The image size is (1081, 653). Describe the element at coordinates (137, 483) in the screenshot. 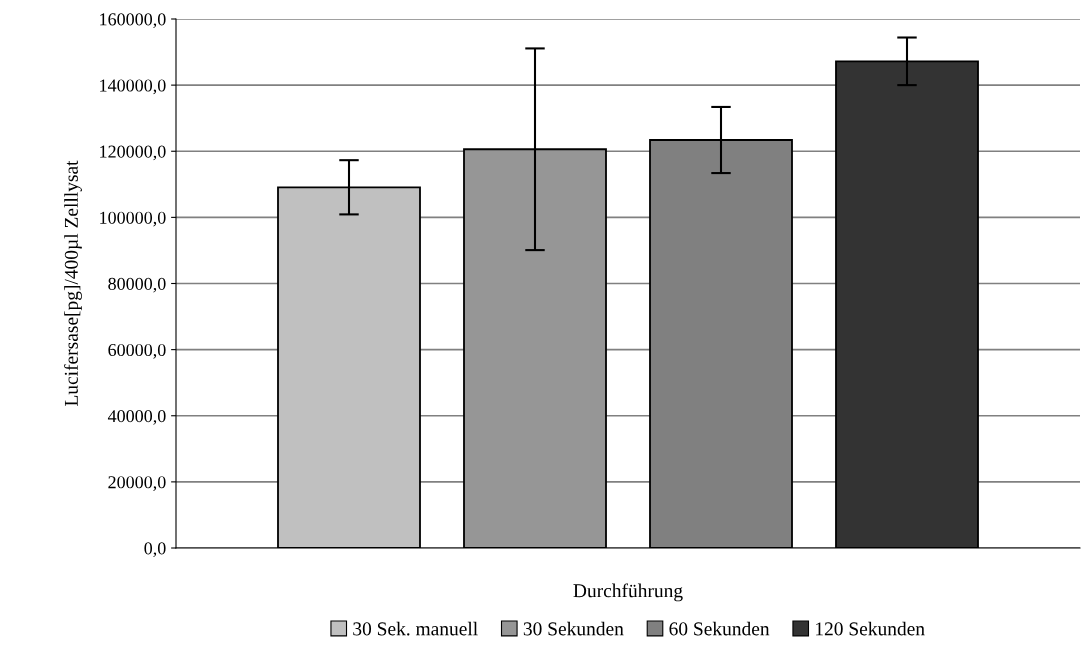

I see `y-tick-label: 20000,0` at that location.